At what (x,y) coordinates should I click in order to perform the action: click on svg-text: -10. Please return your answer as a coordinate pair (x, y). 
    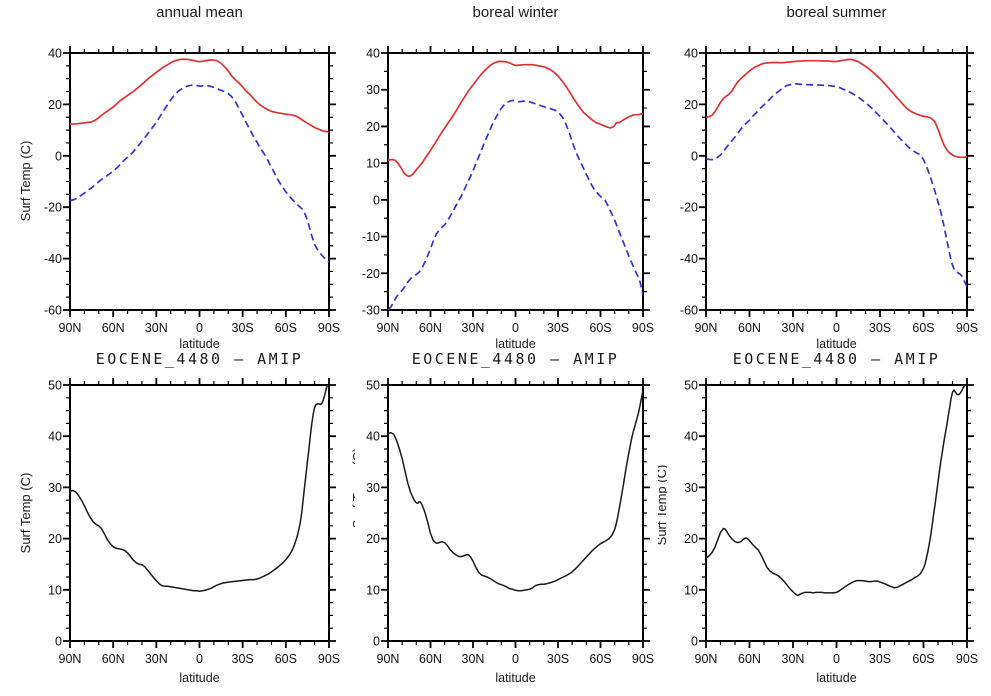
    Looking at the image, I should click on (371, 237).